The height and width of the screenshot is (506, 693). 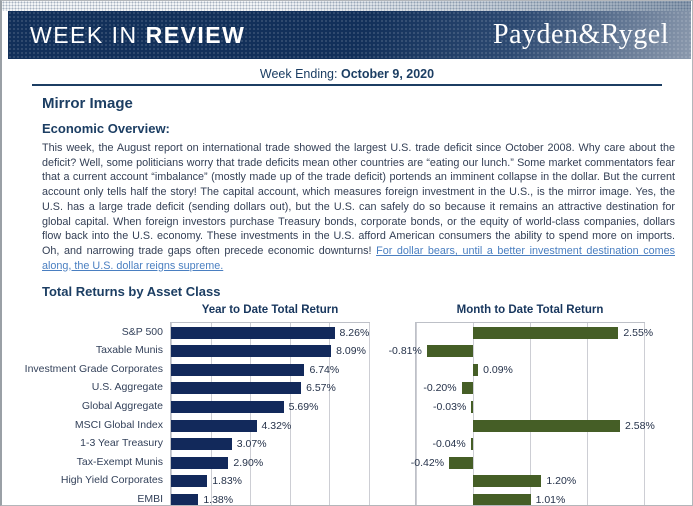 I want to click on value-label: -0.03%, so click(x=450, y=407).